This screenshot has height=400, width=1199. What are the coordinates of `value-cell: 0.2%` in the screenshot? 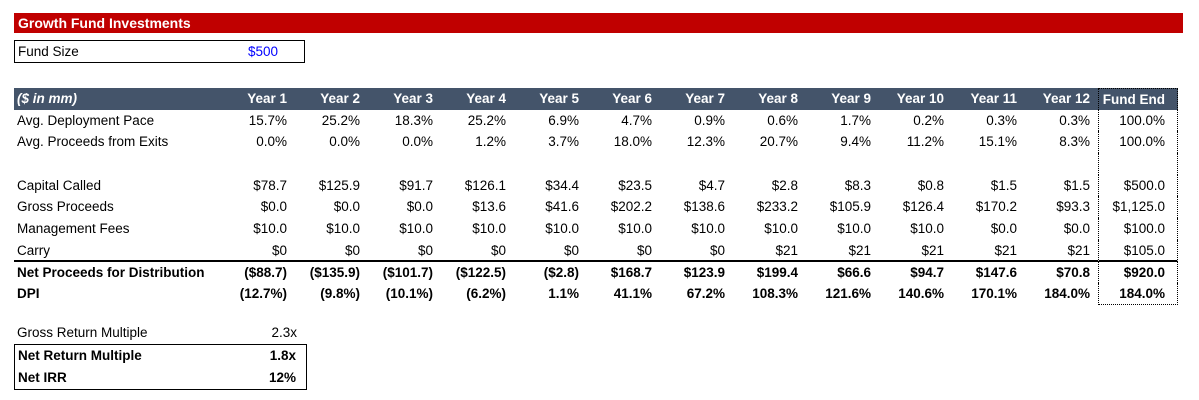 It's located at (928, 120).